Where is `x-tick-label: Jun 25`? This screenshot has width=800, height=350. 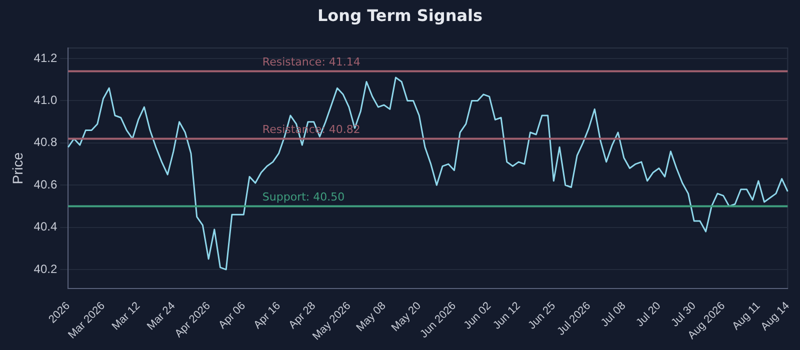
x-tick-label: Jun 25 is located at coordinates (542, 316).